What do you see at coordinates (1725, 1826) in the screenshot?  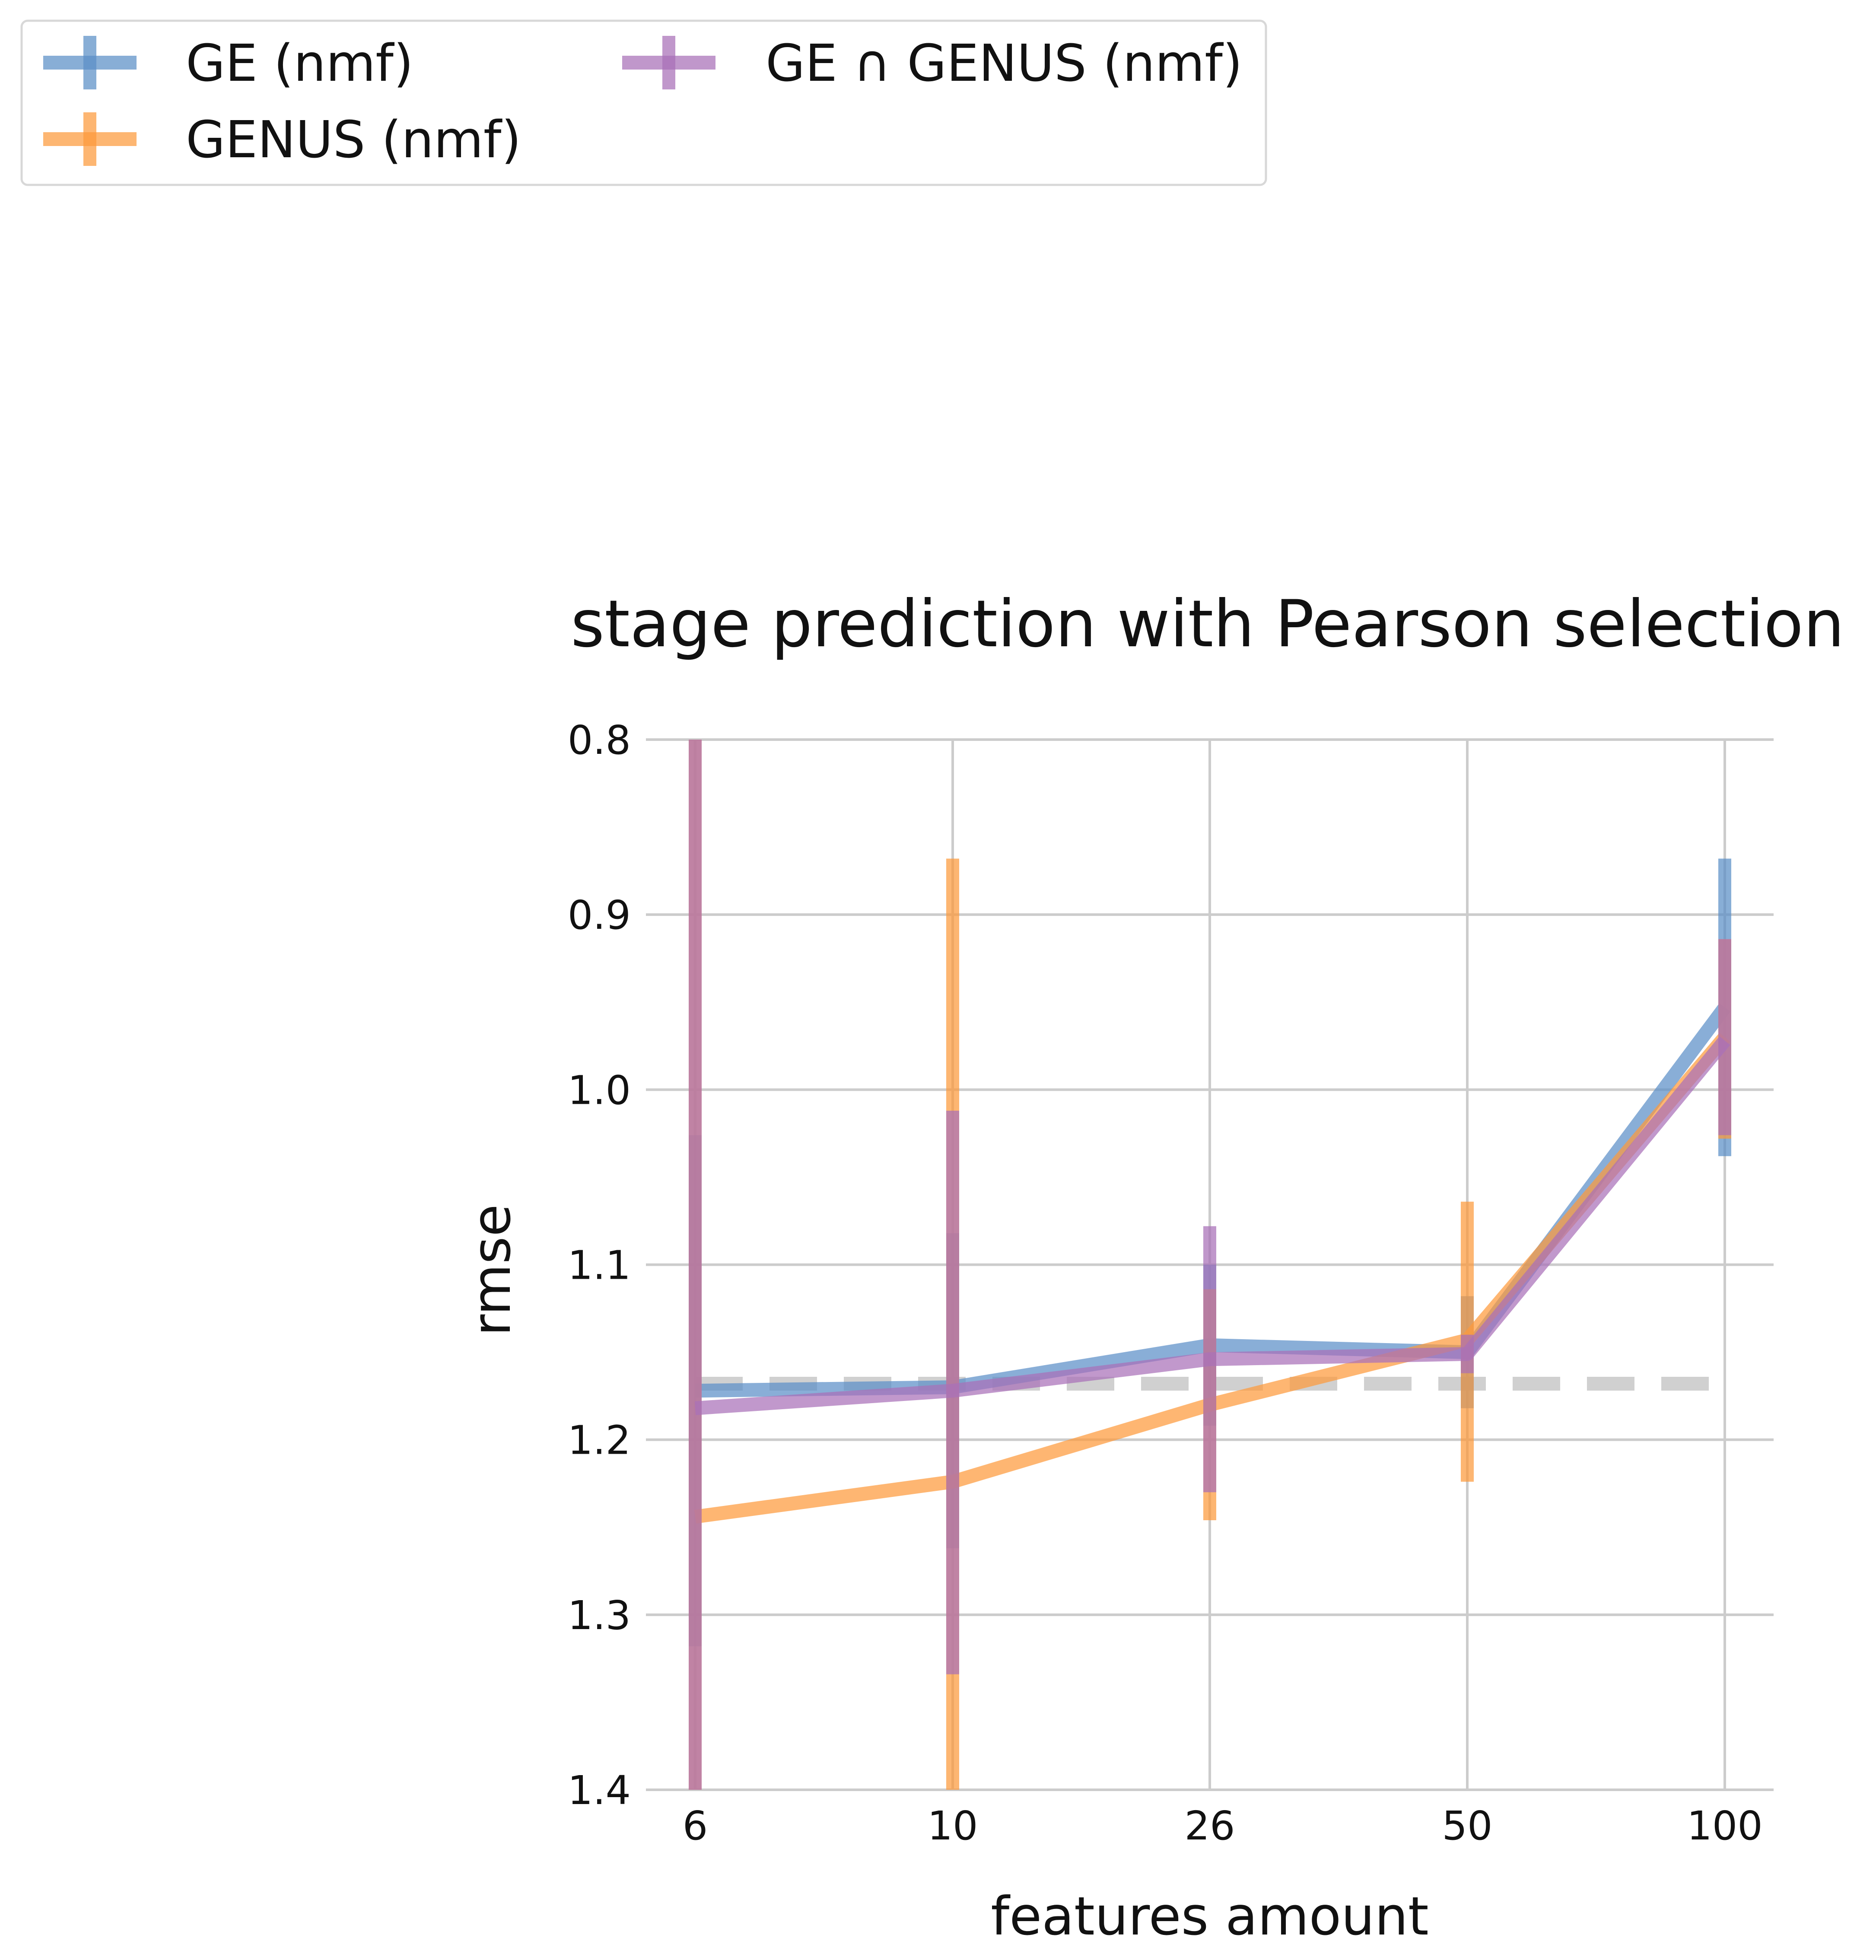 I see `x-tick-label: 100` at bounding box center [1725, 1826].